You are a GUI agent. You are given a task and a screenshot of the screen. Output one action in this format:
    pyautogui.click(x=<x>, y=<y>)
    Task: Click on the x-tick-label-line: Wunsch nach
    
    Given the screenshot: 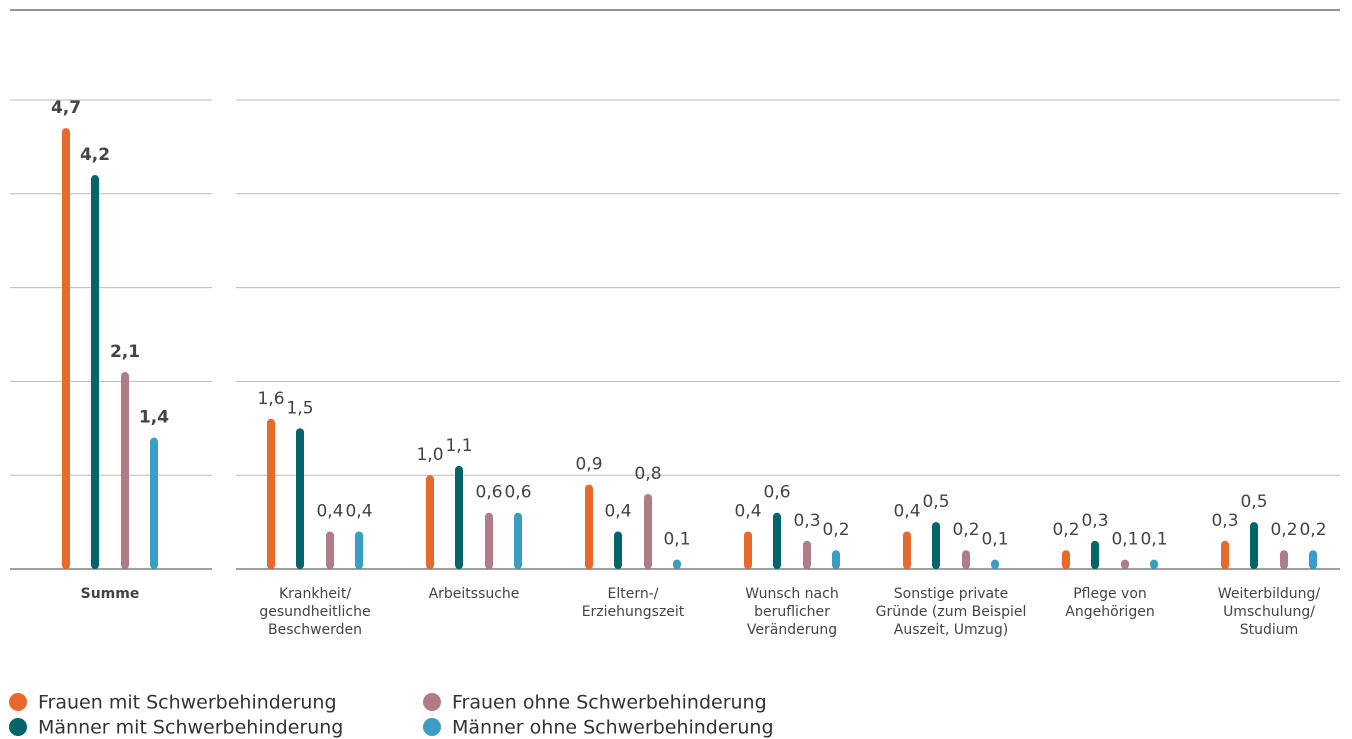 What is the action you would take?
    pyautogui.click(x=791, y=594)
    